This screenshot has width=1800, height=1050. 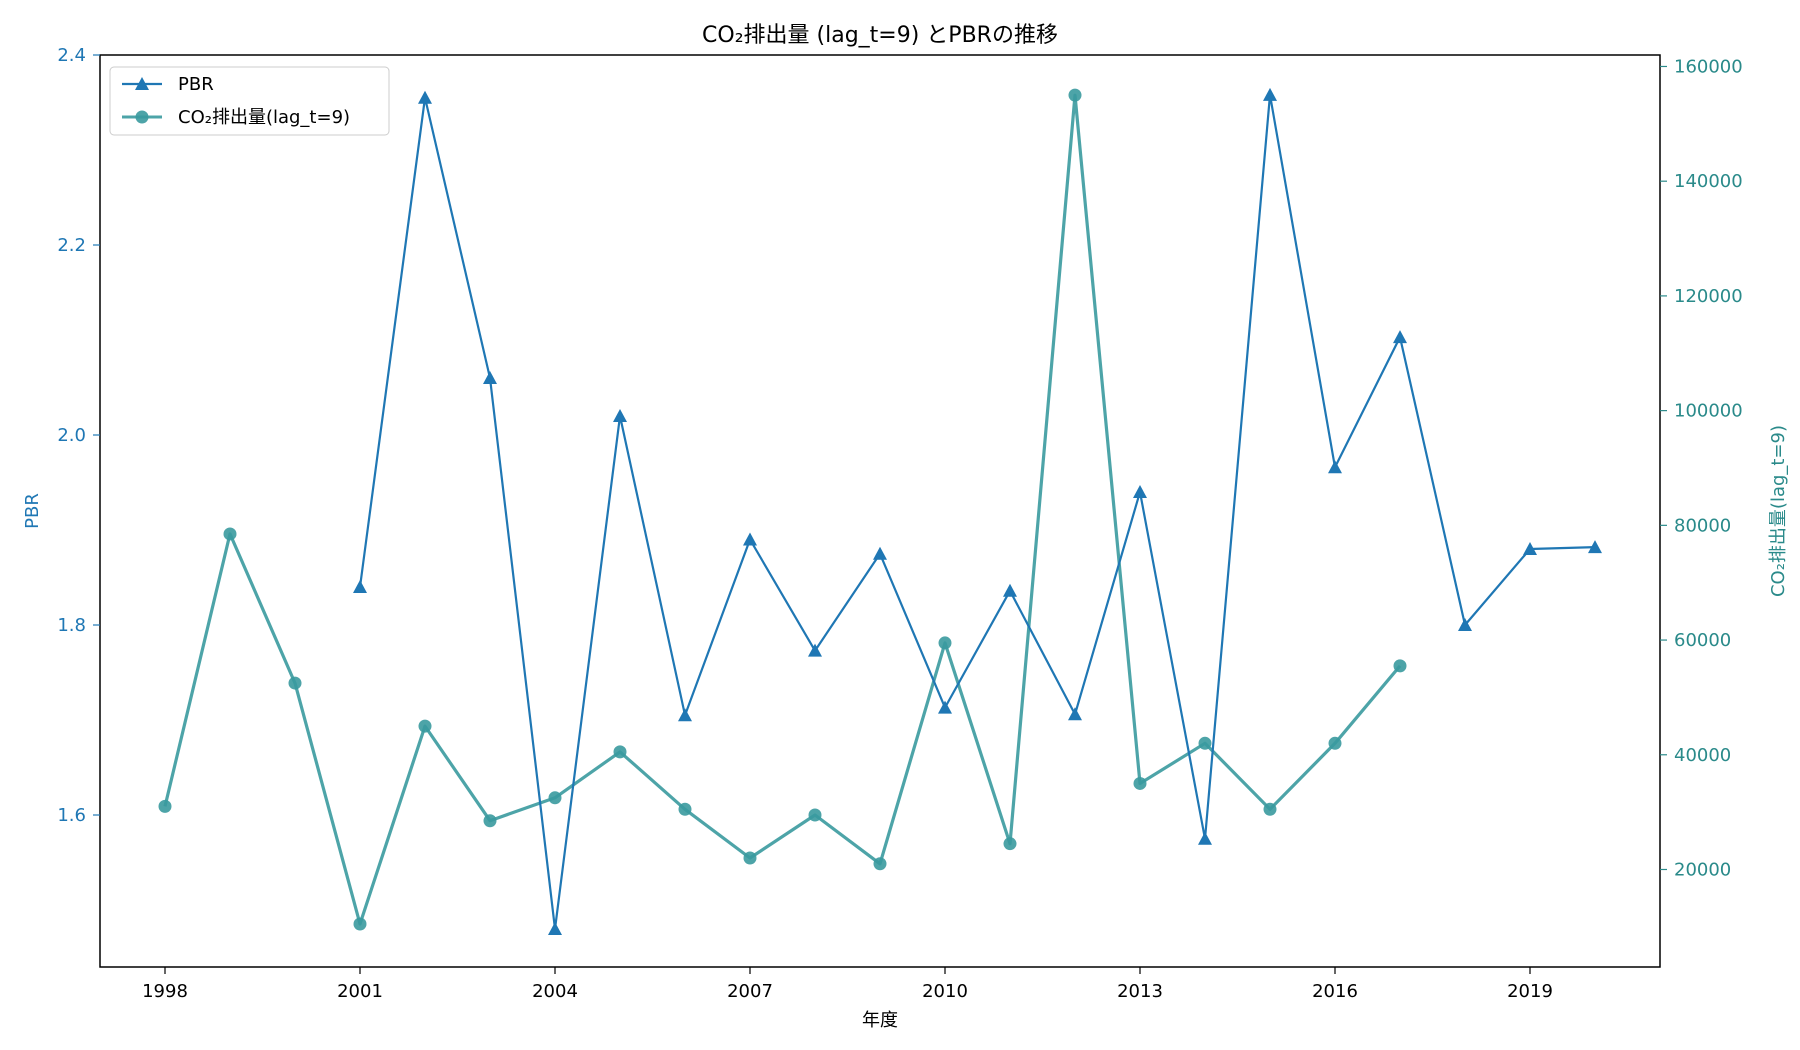 I want to click on x-axis: 1998 2001 2004 2007 2010 2013 2016 2019, so click(x=847, y=984).